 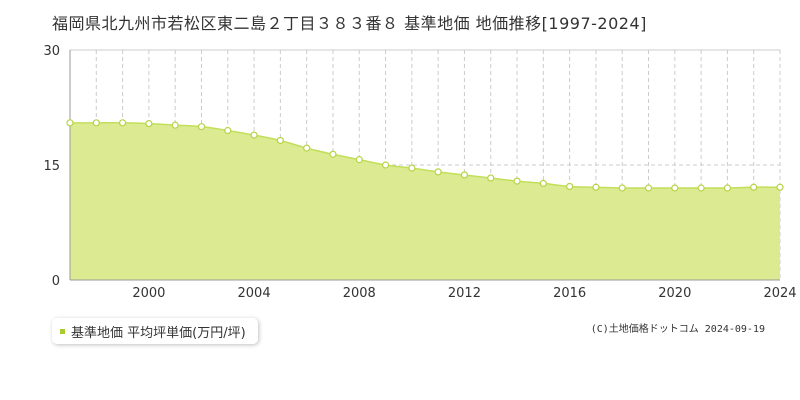 I want to click on series-line, so click(x=425, y=155).